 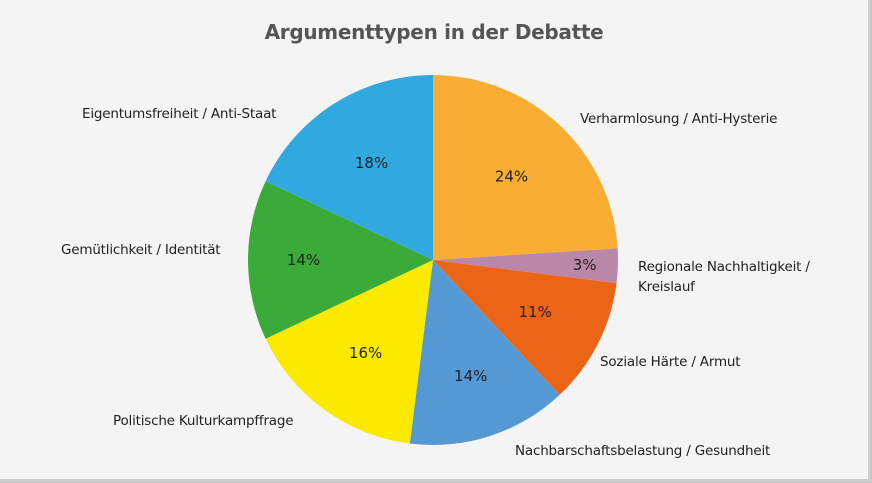 I want to click on slice-percent-label: 18%, so click(x=371, y=163).